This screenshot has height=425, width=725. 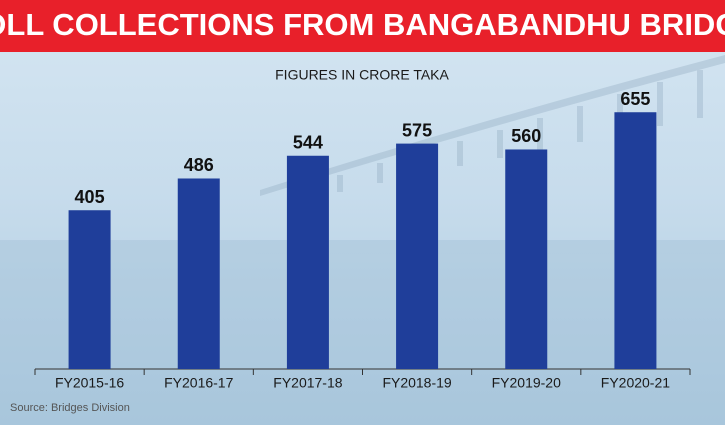 I want to click on value-label: 575, so click(x=417, y=130).